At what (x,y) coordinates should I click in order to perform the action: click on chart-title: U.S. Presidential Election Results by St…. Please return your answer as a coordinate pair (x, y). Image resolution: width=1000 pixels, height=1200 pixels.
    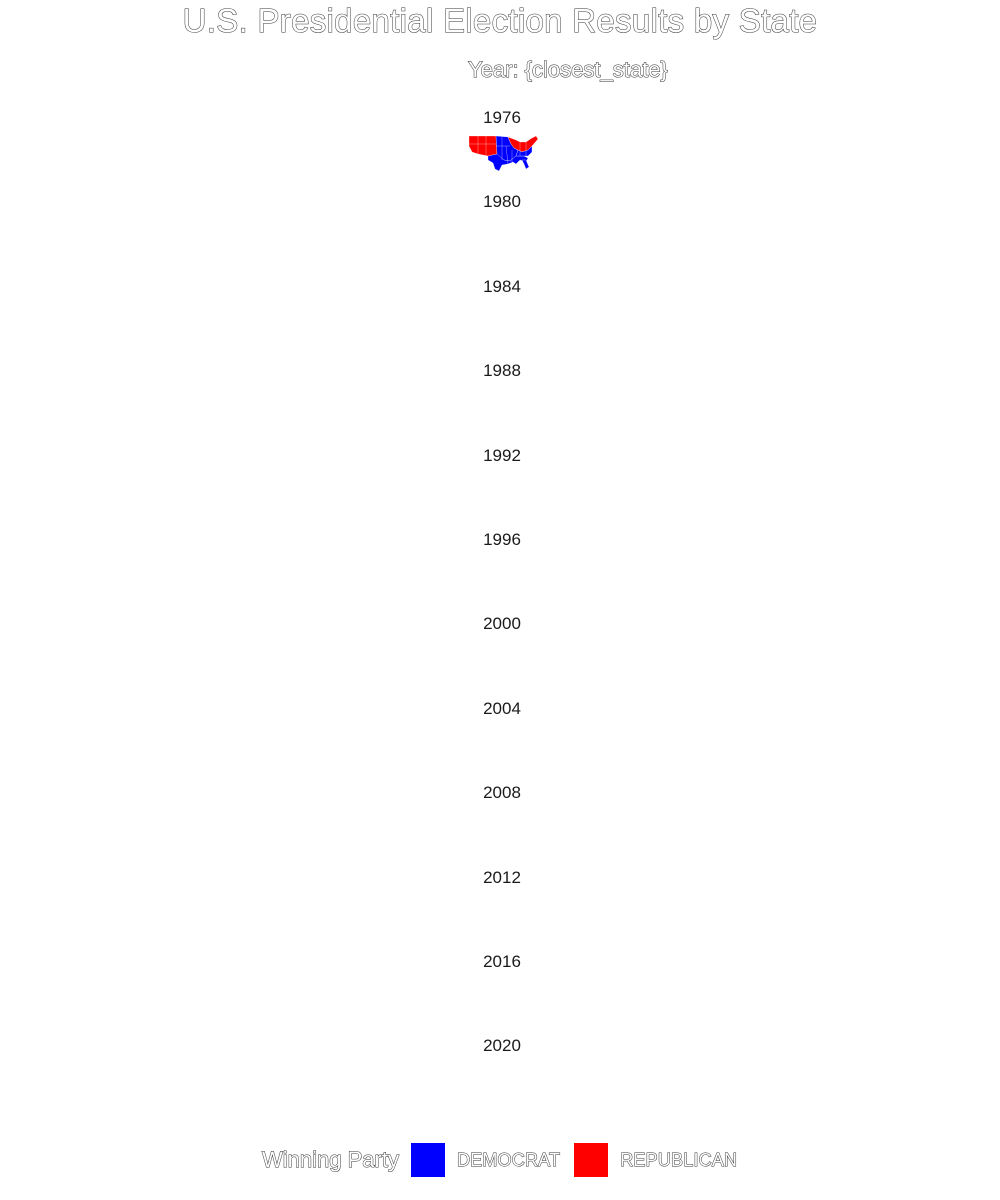
    Looking at the image, I should click on (500, 21).